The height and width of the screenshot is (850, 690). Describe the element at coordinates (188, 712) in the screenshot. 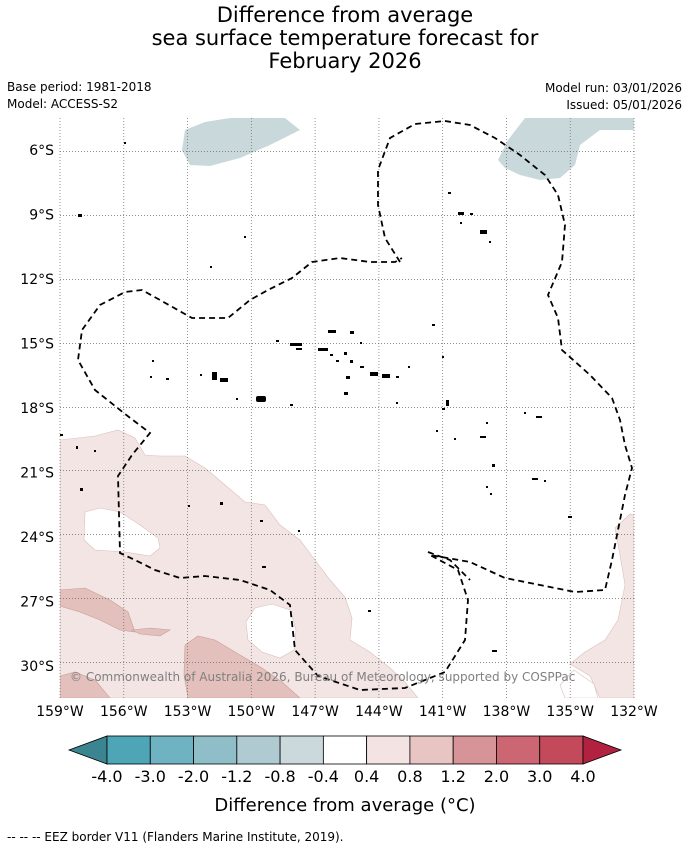

I see `longitude-label: 153°W` at that location.